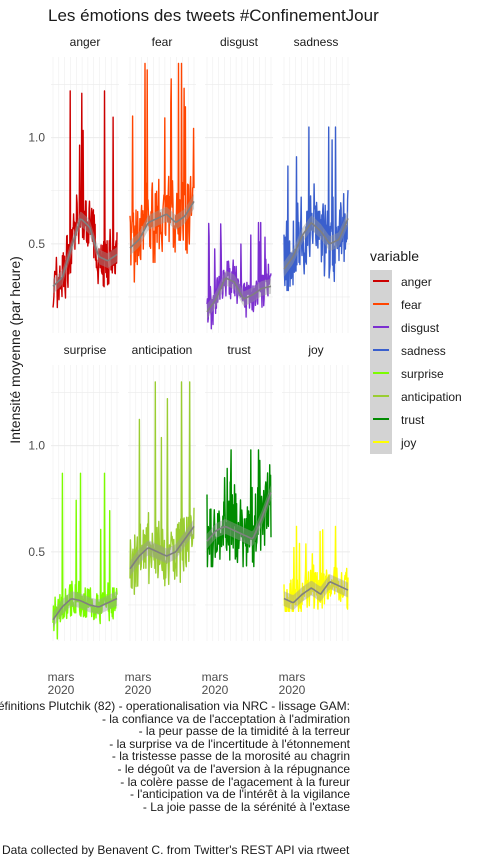 This screenshot has width=480, height=864. What do you see at coordinates (162, 488) in the screenshot?
I see `series-line-anticipation` at bounding box center [162, 488].